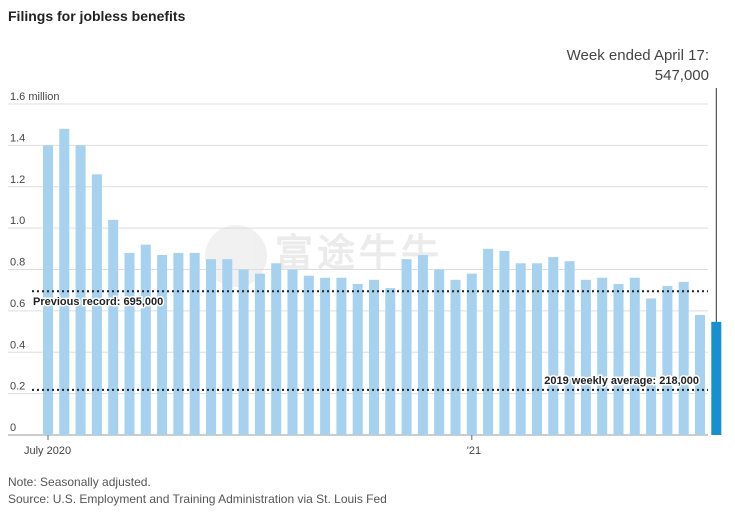  I want to click on watermark-logo: 富途牛牛, so click(324, 254).